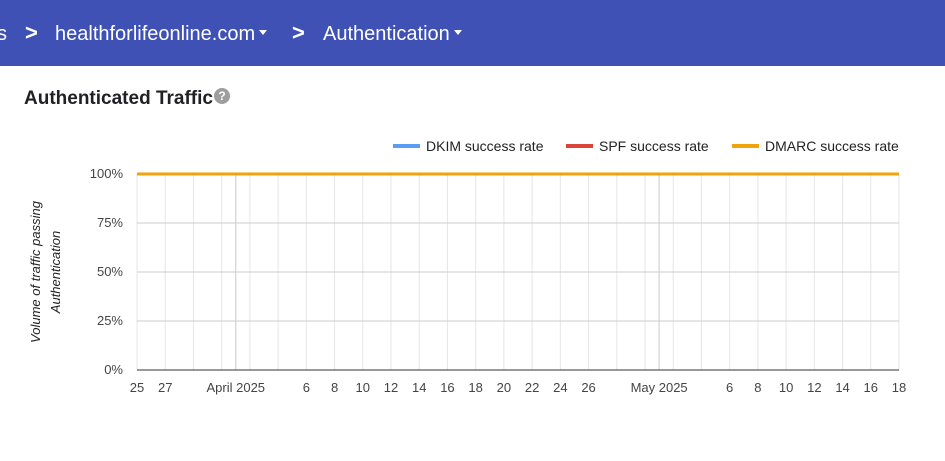 Image resolution: width=945 pixels, height=461 pixels. Describe the element at coordinates (137, 387) in the screenshot. I see `x-tick-label: 25` at that location.